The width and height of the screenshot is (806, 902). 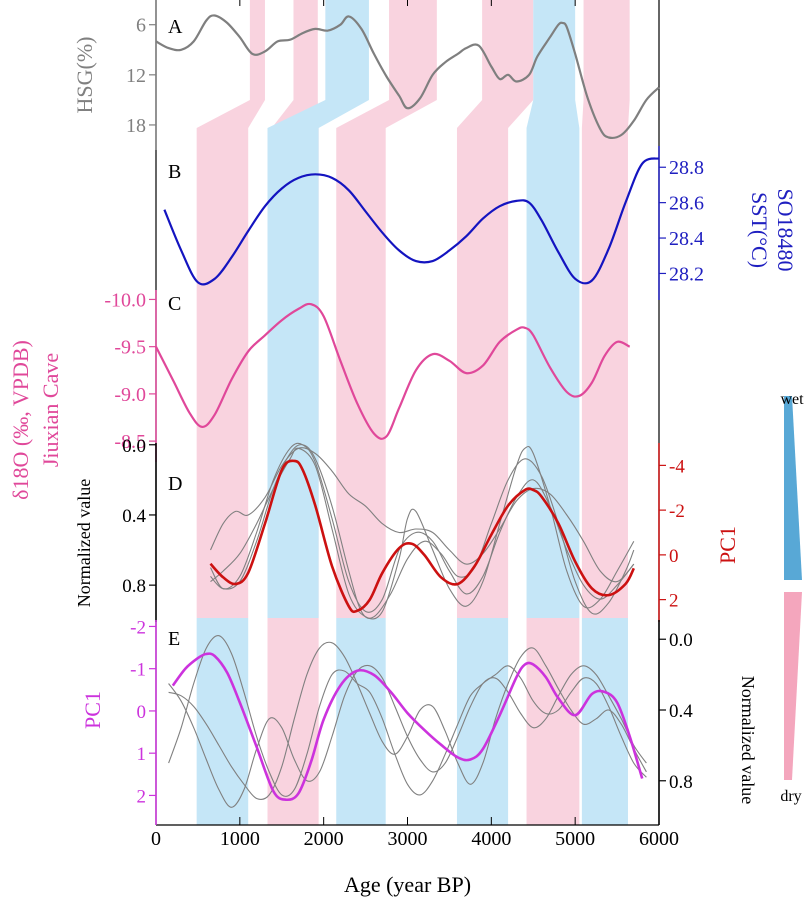 What do you see at coordinates (136, 76) in the screenshot?
I see `hsg-tick-label: 12` at bounding box center [136, 76].